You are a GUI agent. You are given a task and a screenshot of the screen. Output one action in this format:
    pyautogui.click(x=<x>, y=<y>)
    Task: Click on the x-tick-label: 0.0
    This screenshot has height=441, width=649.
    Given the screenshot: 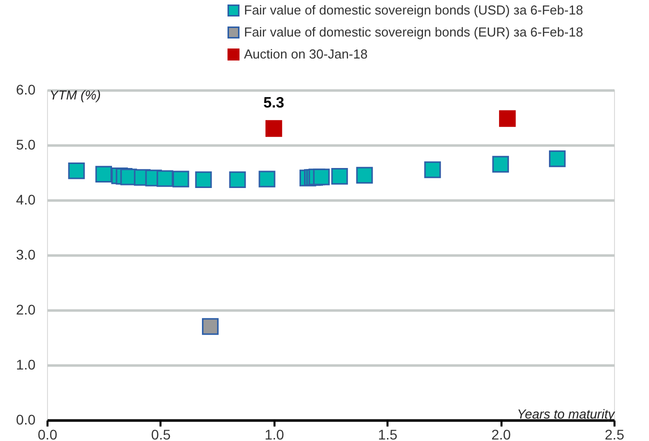 What is the action you would take?
    pyautogui.click(x=48, y=433)
    